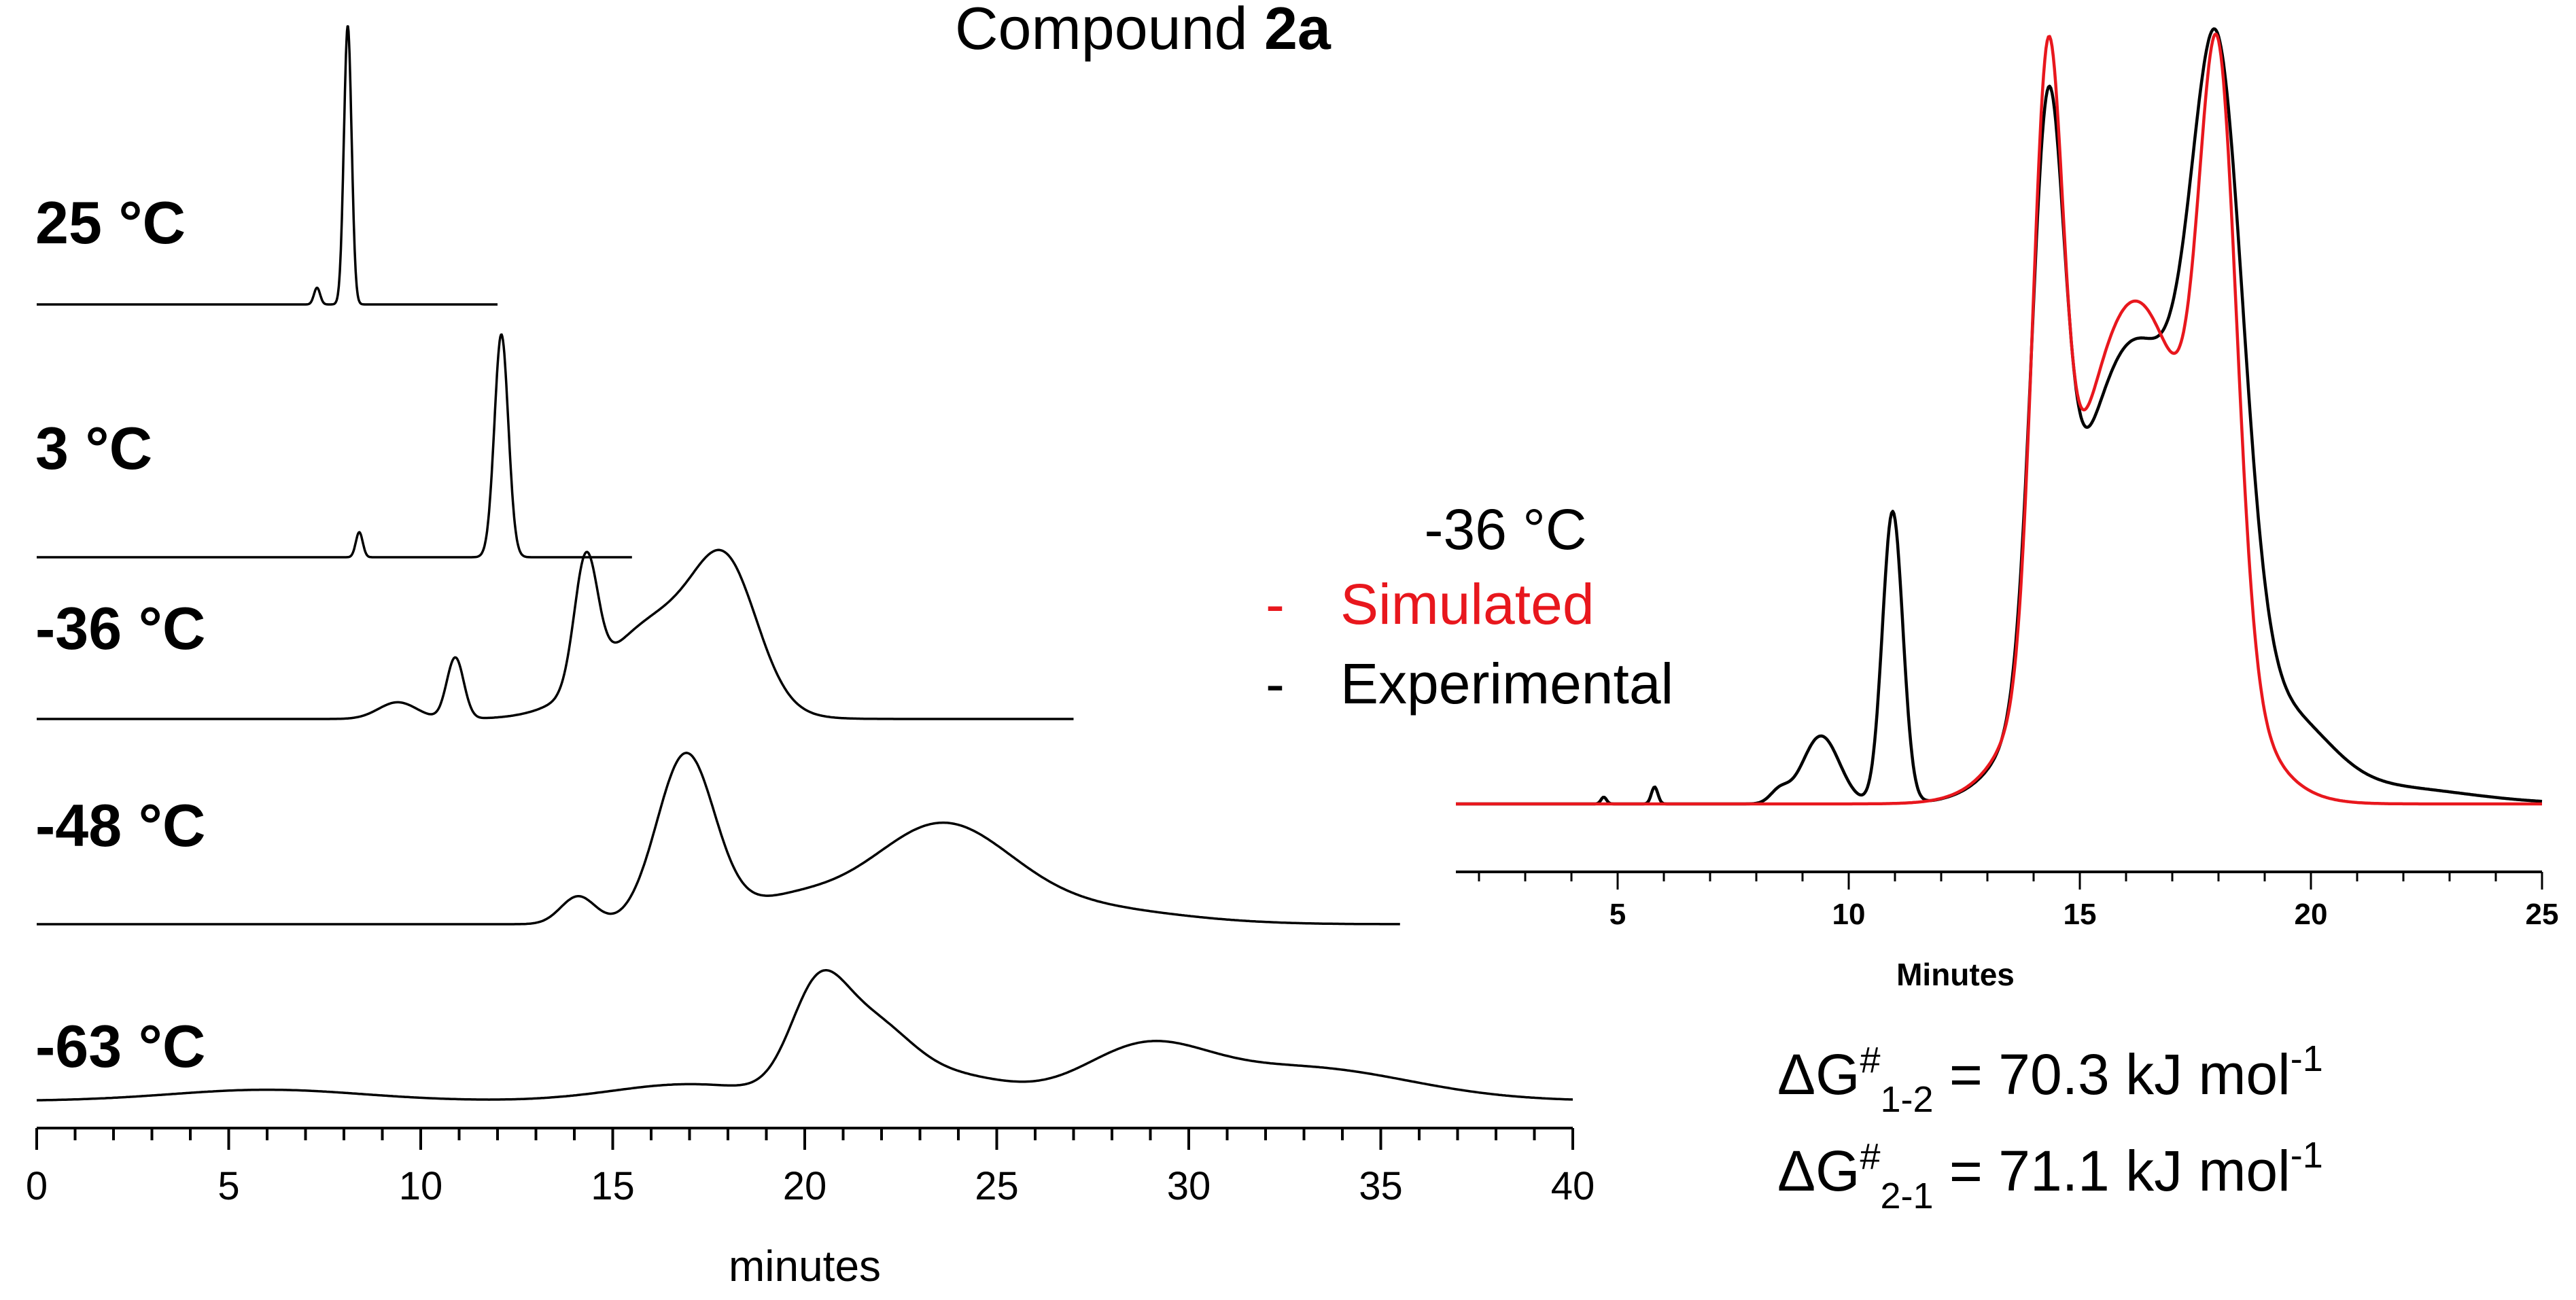 The width and height of the screenshot is (2576, 1300). Describe the element at coordinates (1955, 974) in the screenshot. I see `right-x-axis-label: Minutes` at that location.